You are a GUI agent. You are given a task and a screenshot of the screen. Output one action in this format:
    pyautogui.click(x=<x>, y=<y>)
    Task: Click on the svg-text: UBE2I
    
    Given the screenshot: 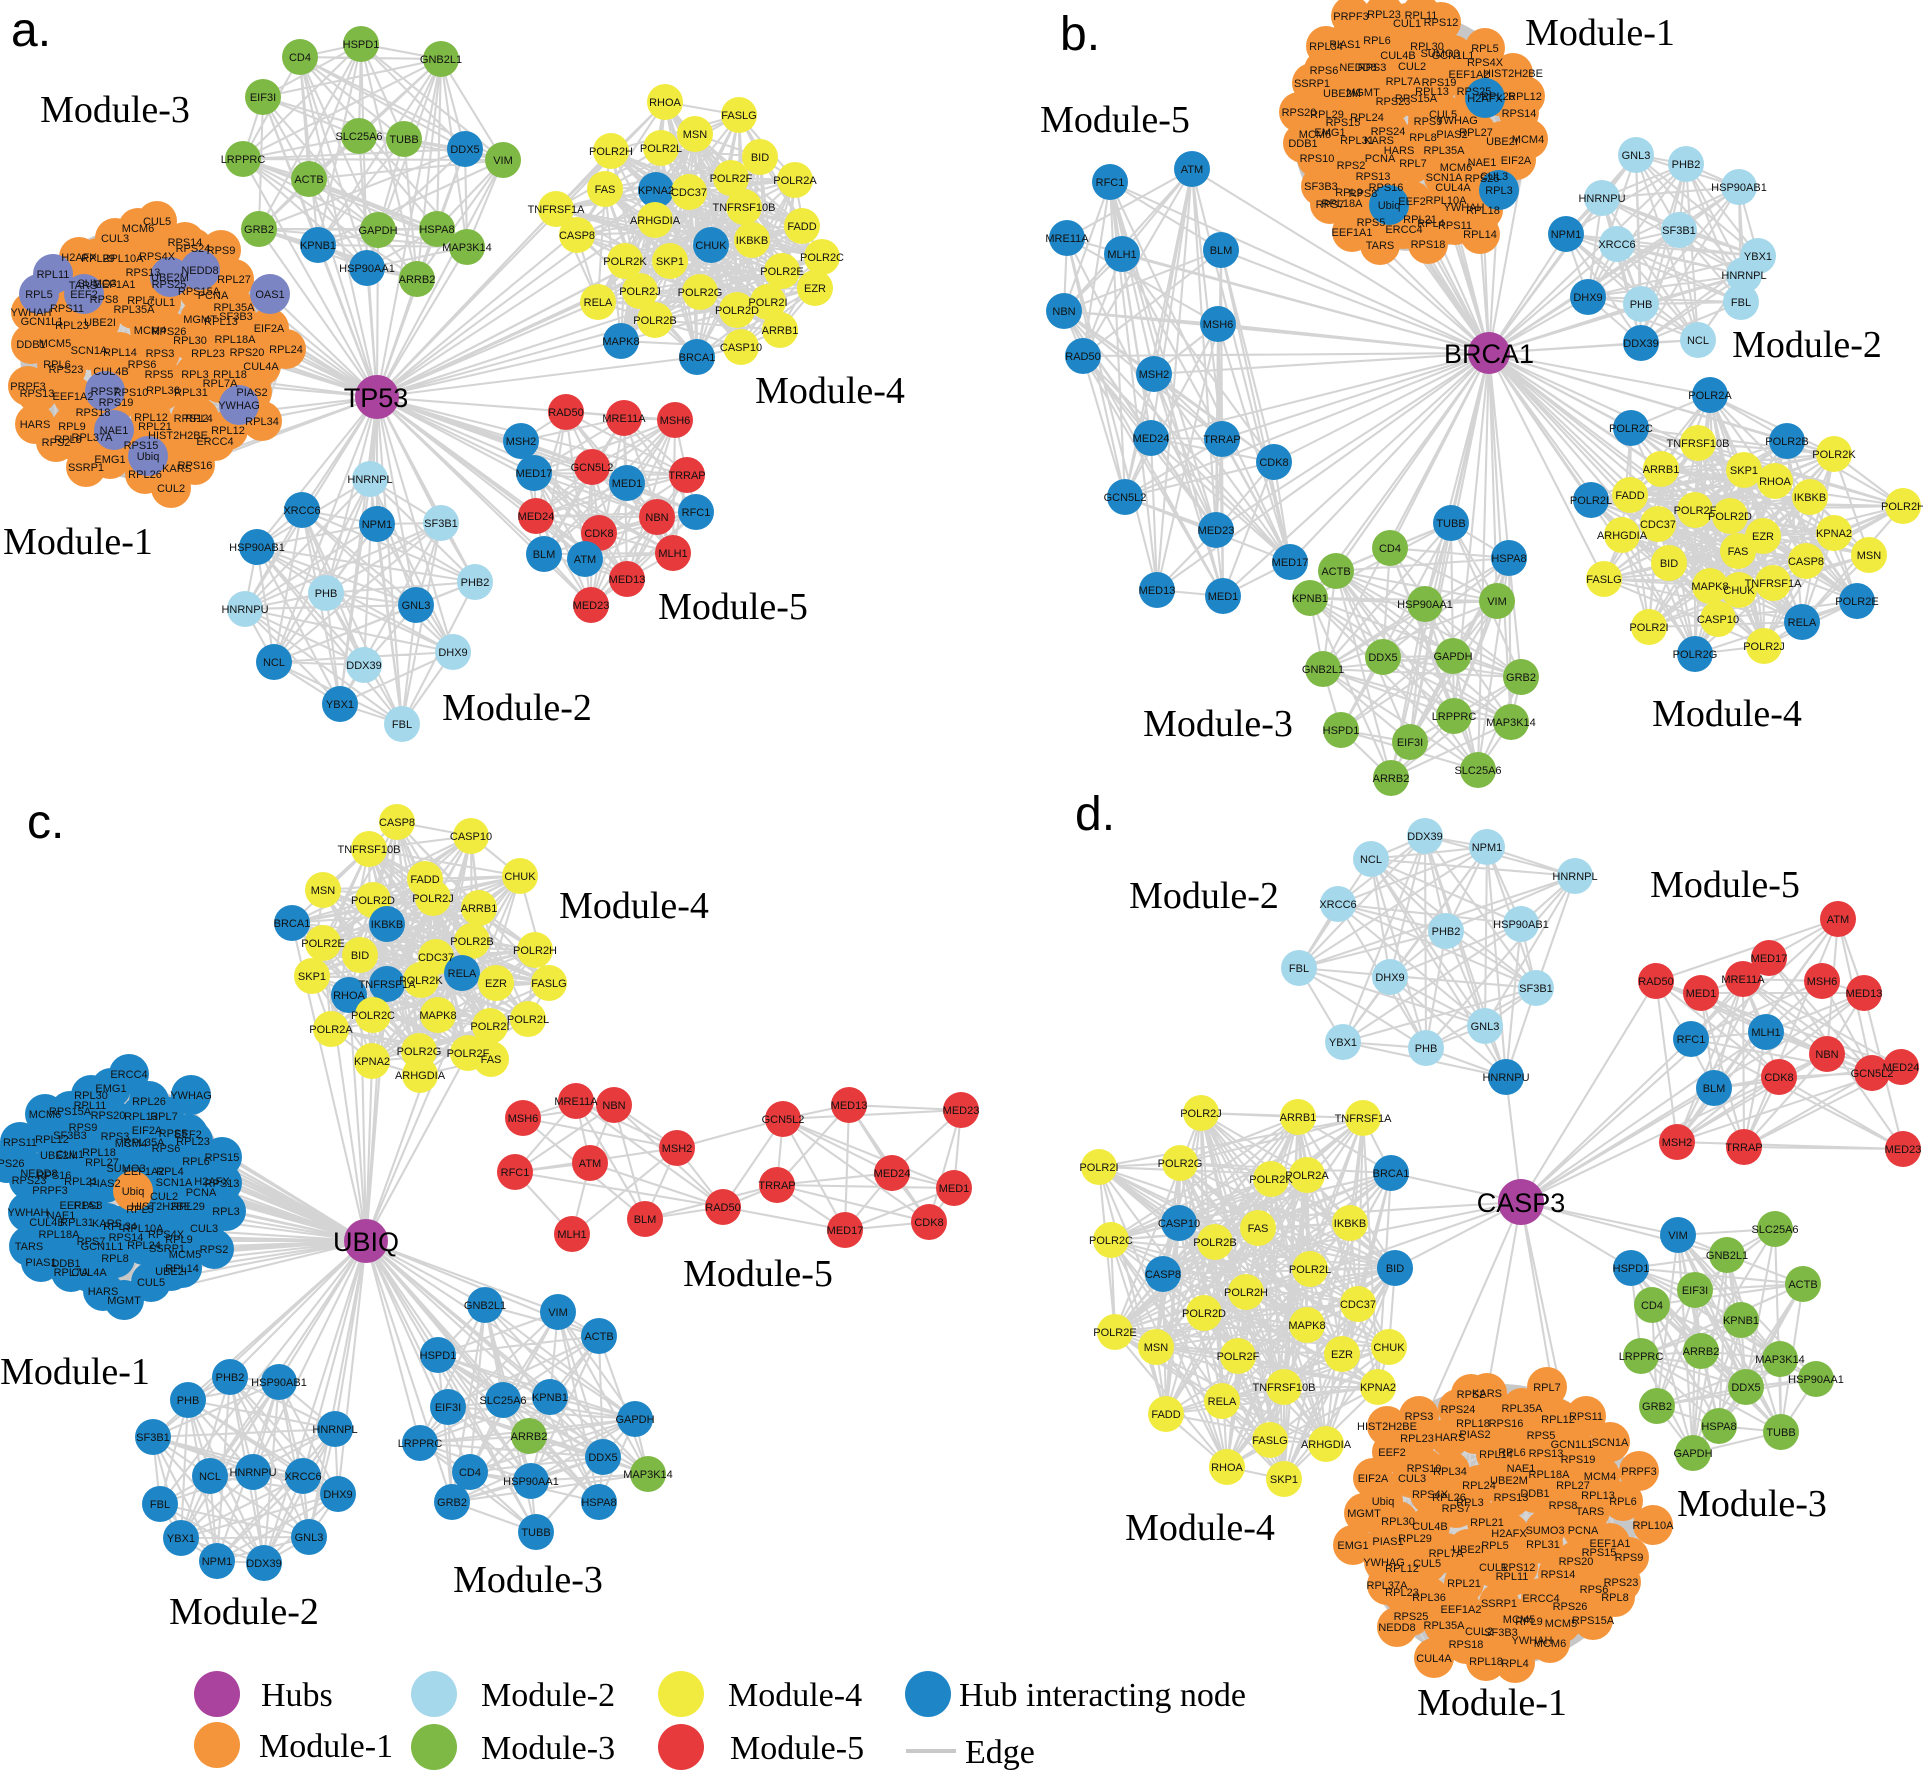 What is the action you would take?
    pyautogui.click(x=1468, y=1550)
    